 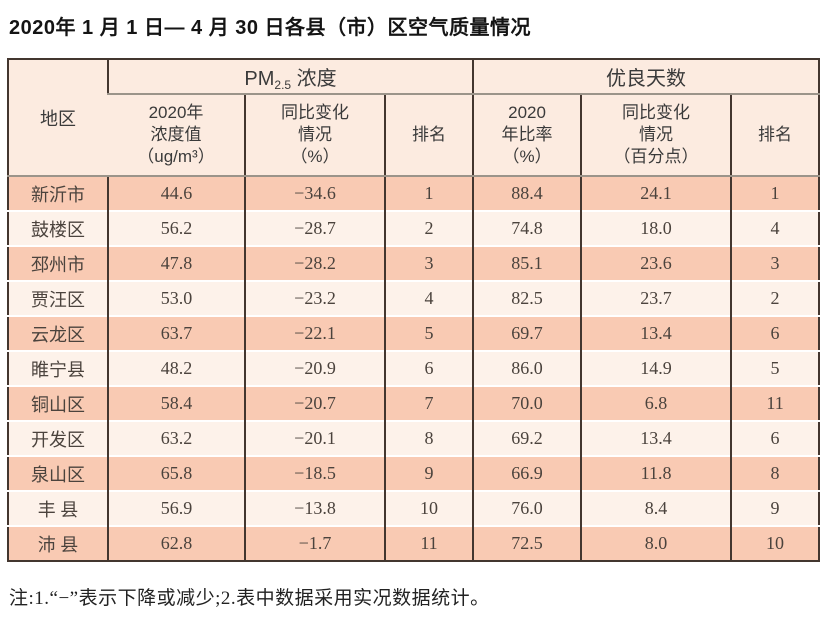 What do you see at coordinates (428, 193) in the screenshot?
I see `pm25-rank-cell: 1` at bounding box center [428, 193].